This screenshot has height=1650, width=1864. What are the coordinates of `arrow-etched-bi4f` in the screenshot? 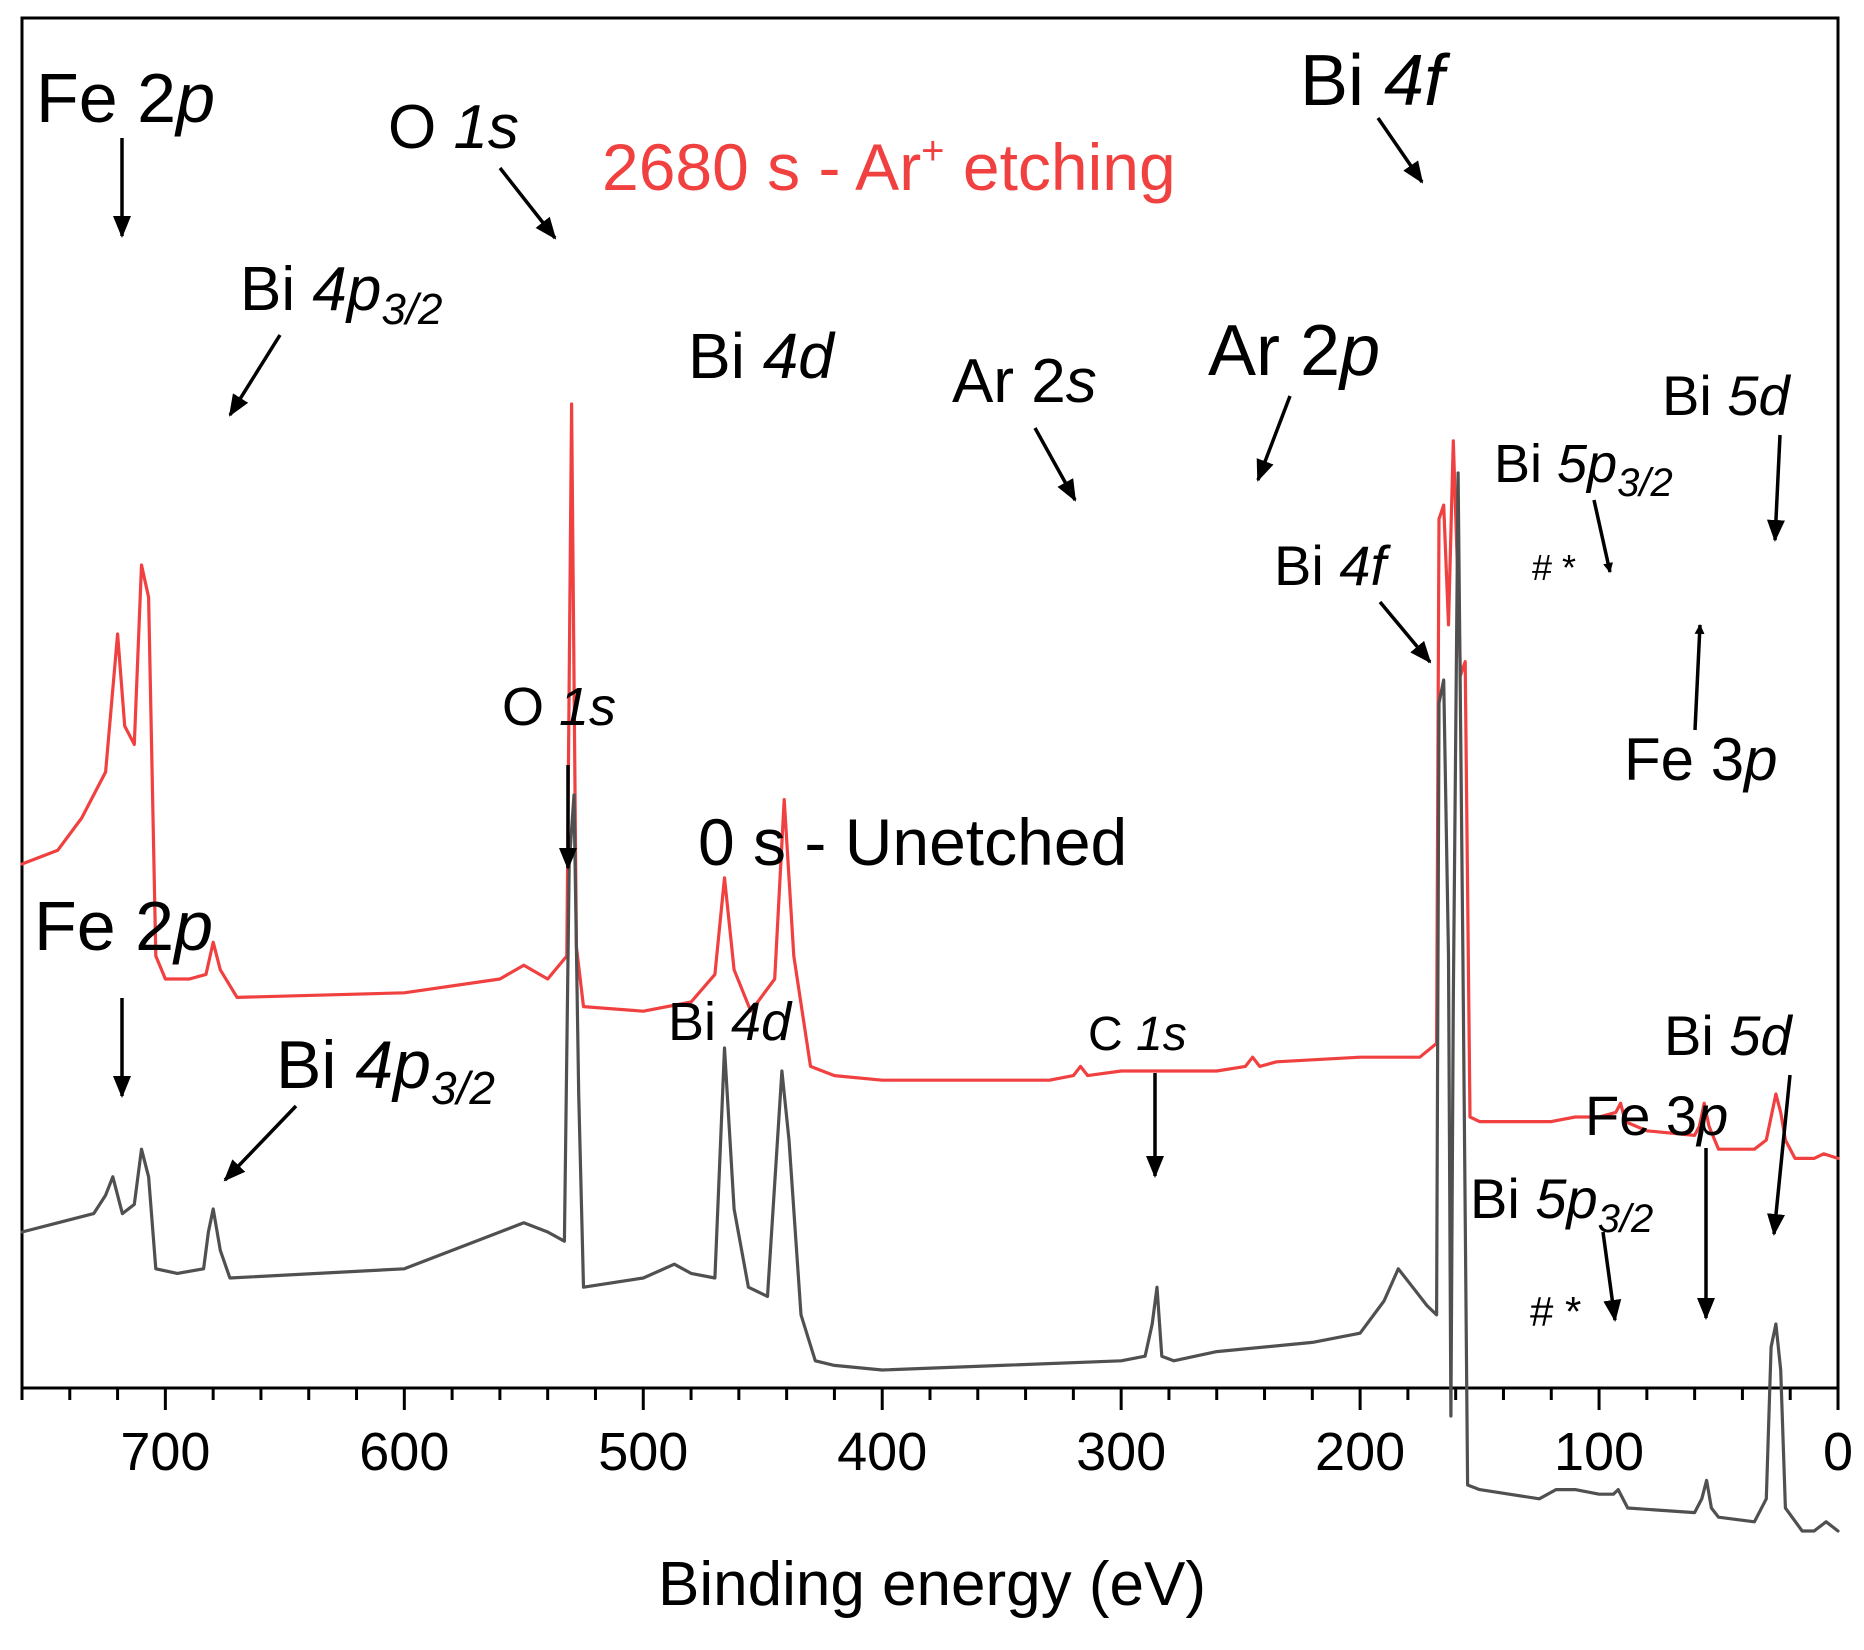 It's located at (1400, 150).